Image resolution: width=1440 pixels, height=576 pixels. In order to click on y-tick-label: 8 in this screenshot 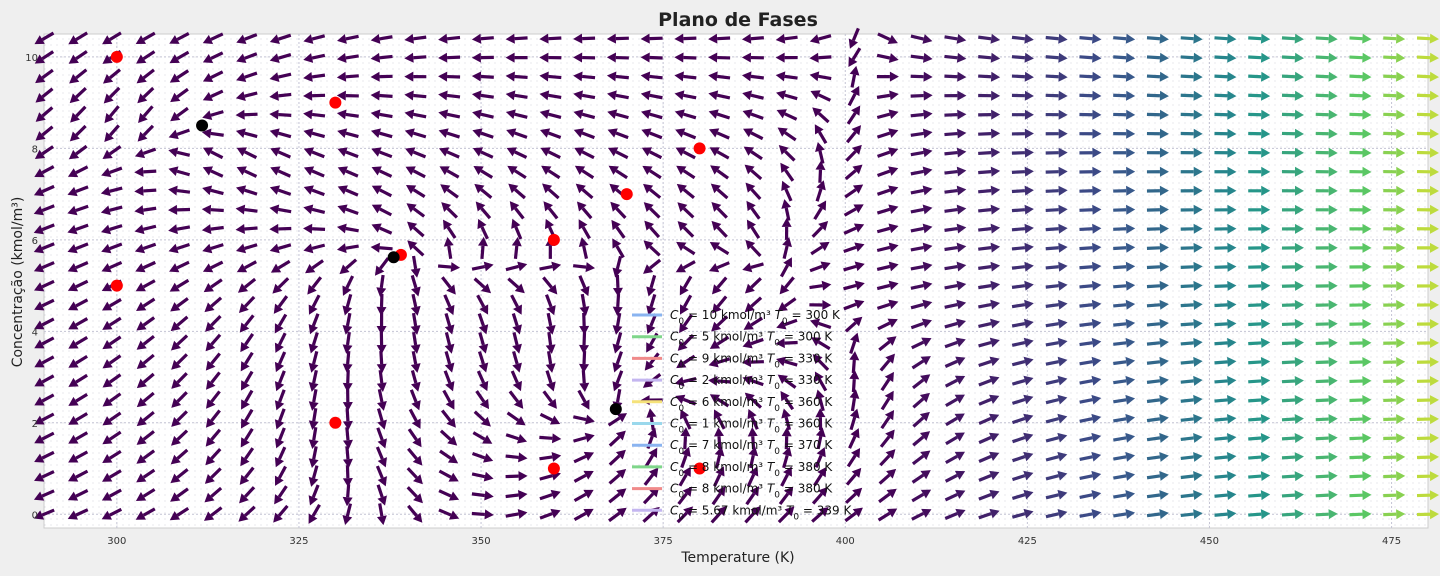, I will do `click(35, 149)`.